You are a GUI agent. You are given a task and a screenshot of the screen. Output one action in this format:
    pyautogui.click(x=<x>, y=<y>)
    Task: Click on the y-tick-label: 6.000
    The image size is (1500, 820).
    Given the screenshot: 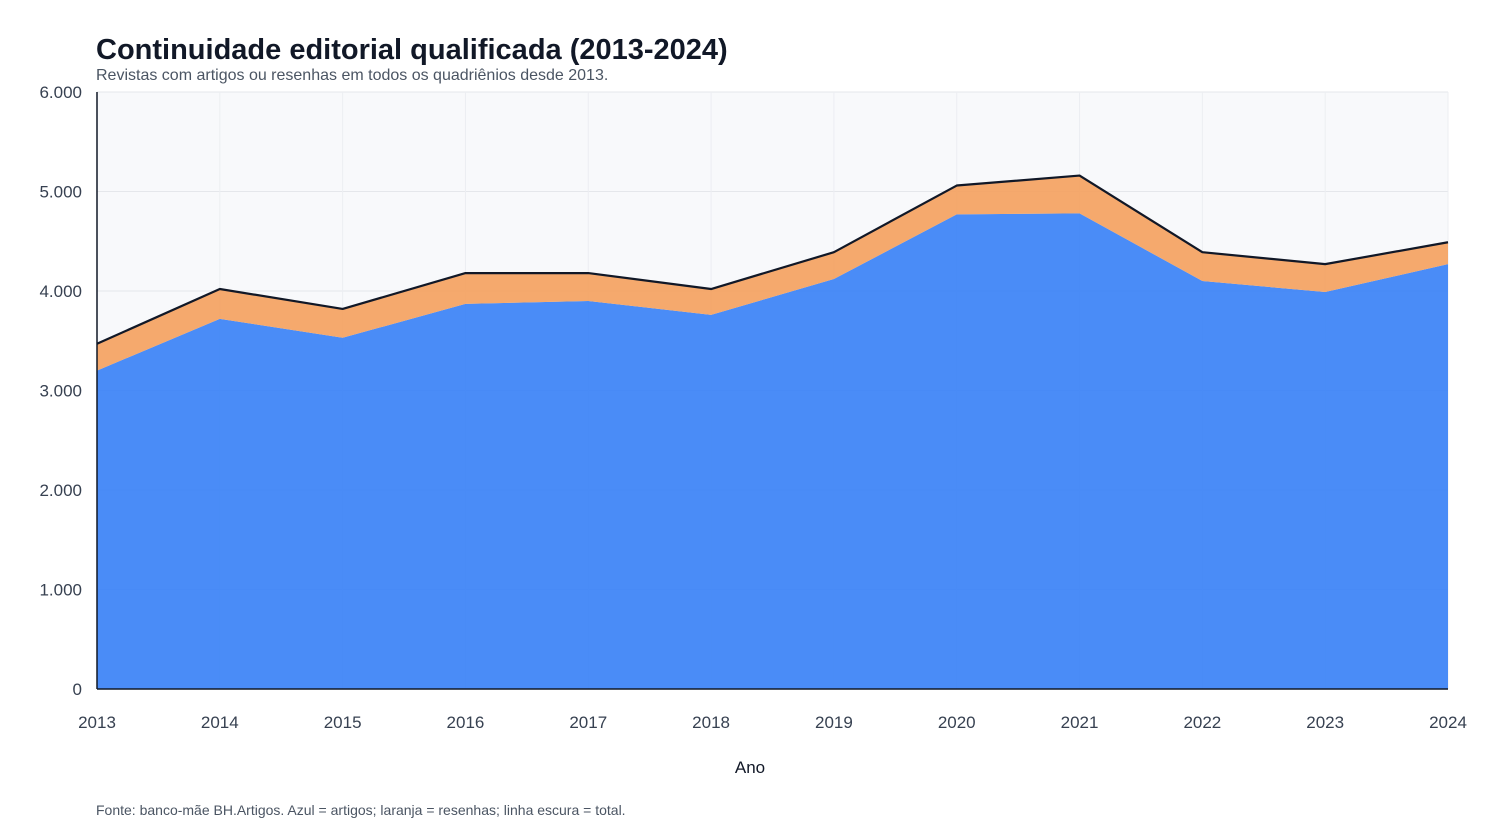 What is the action you would take?
    pyautogui.click(x=60, y=92)
    